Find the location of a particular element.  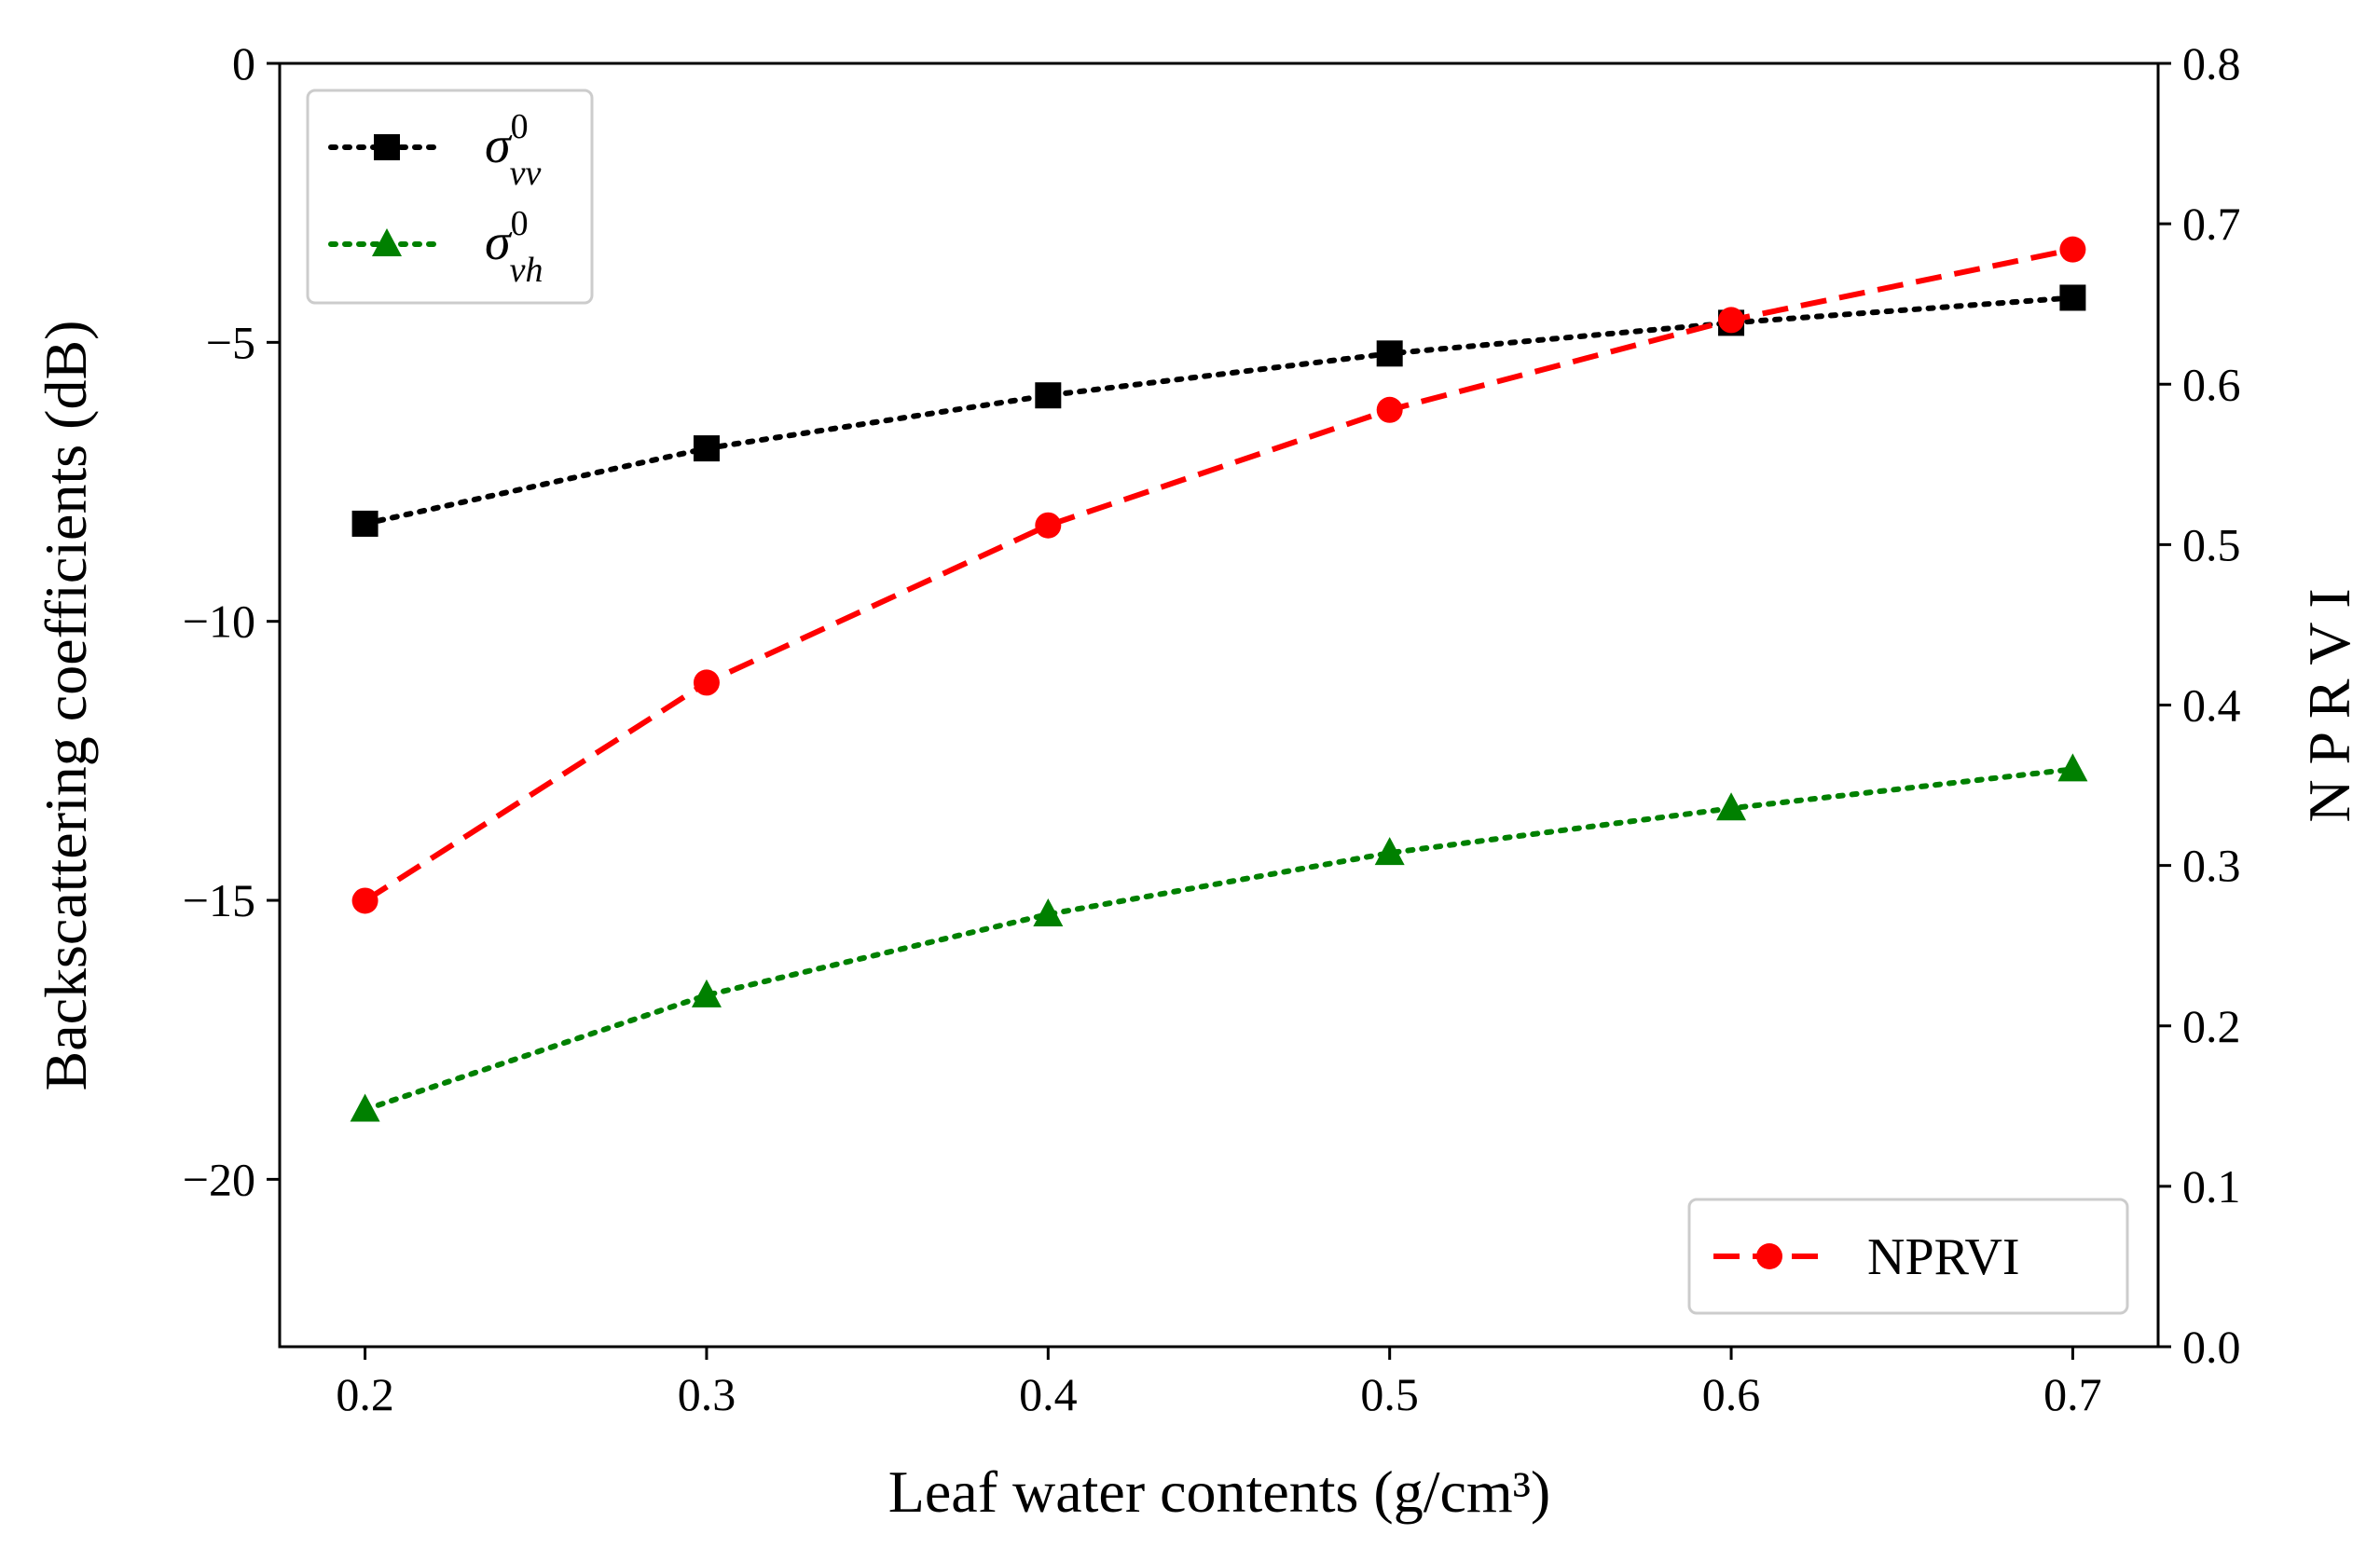

legend-marker-sigma-vv is located at coordinates (387, 147).